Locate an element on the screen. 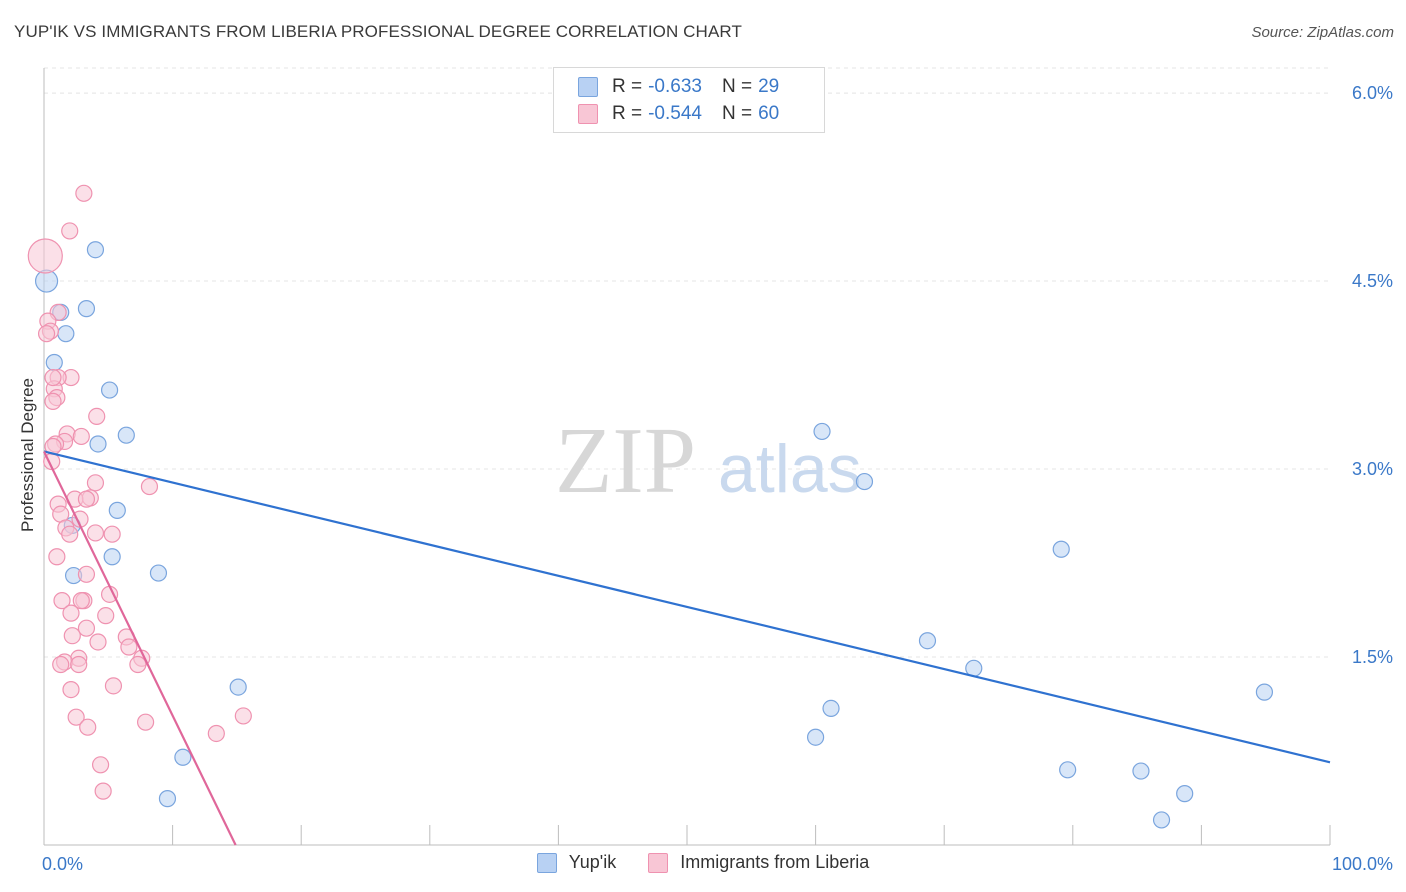 This screenshot has width=1406, height=892. legend-item-yupik: Yup'ik is located at coordinates (576, 862).